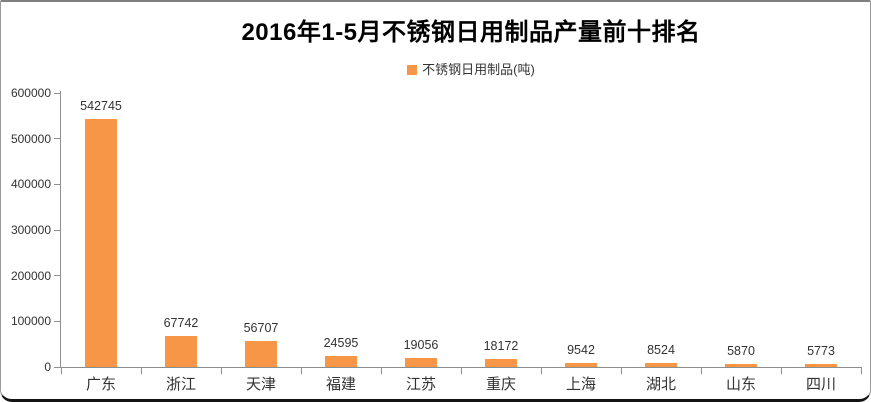 This screenshot has height=402, width=871. Describe the element at coordinates (821, 351) in the screenshot. I see `bar-value-label: 5773` at that location.